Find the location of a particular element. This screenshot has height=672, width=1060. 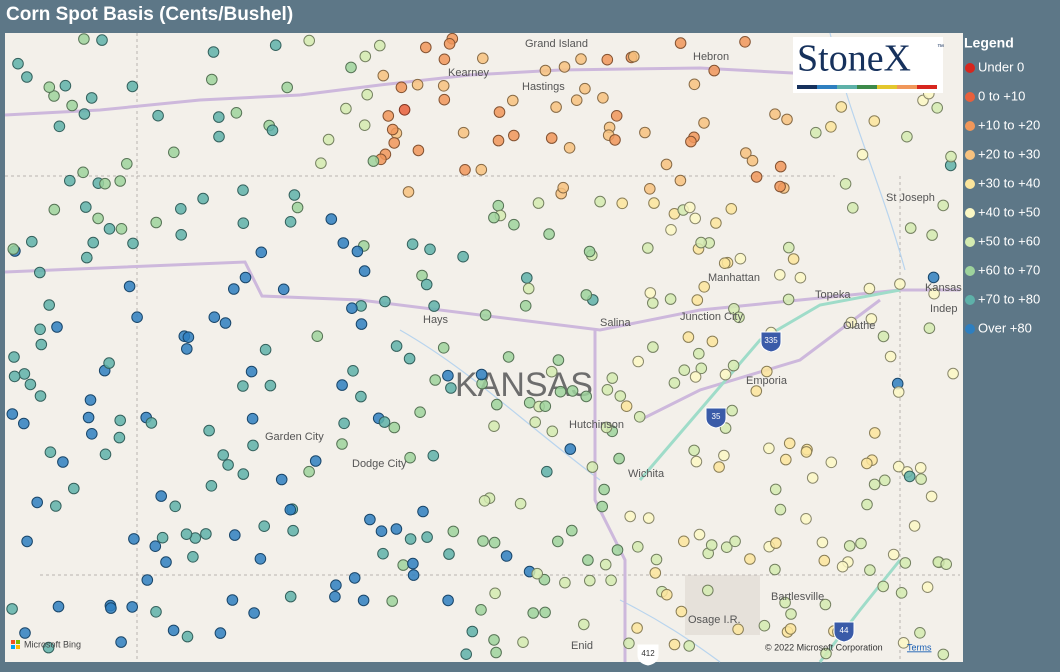

highway-number: 412 is located at coordinates (648, 653).